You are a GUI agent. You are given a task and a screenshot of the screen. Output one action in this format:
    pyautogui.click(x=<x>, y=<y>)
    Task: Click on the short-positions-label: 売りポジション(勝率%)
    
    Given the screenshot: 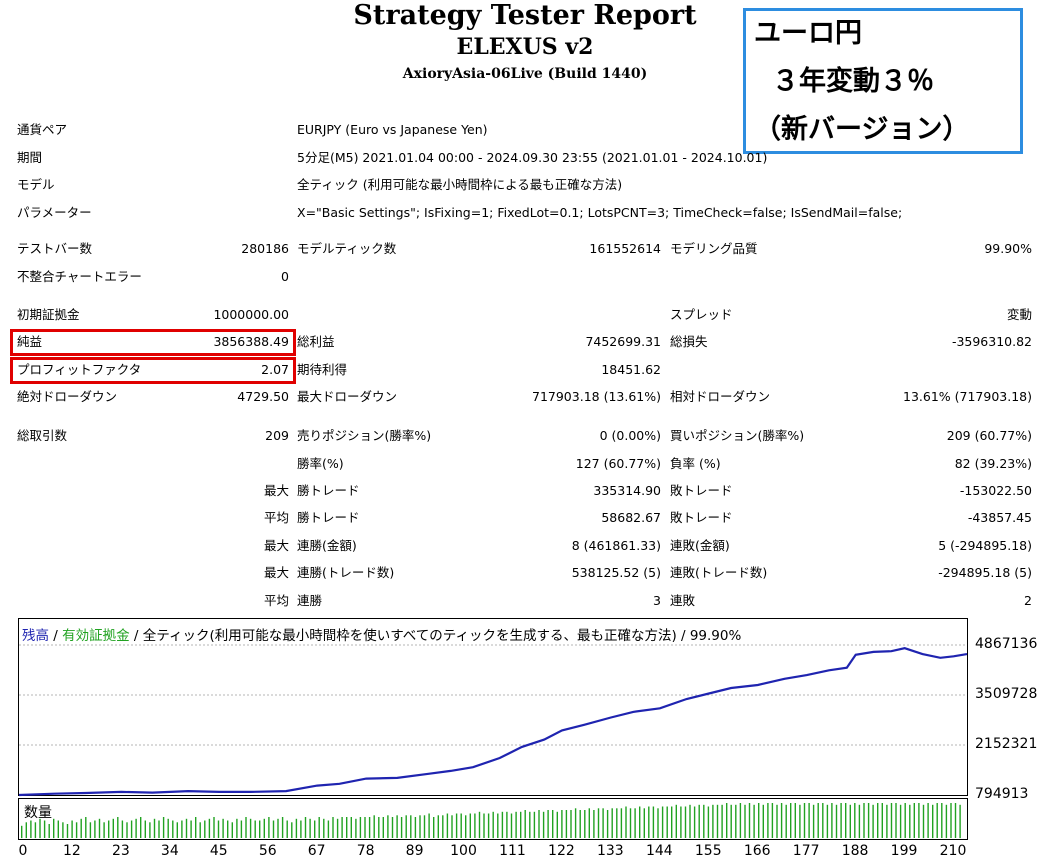 What is the action you would take?
    pyautogui.click(x=364, y=435)
    